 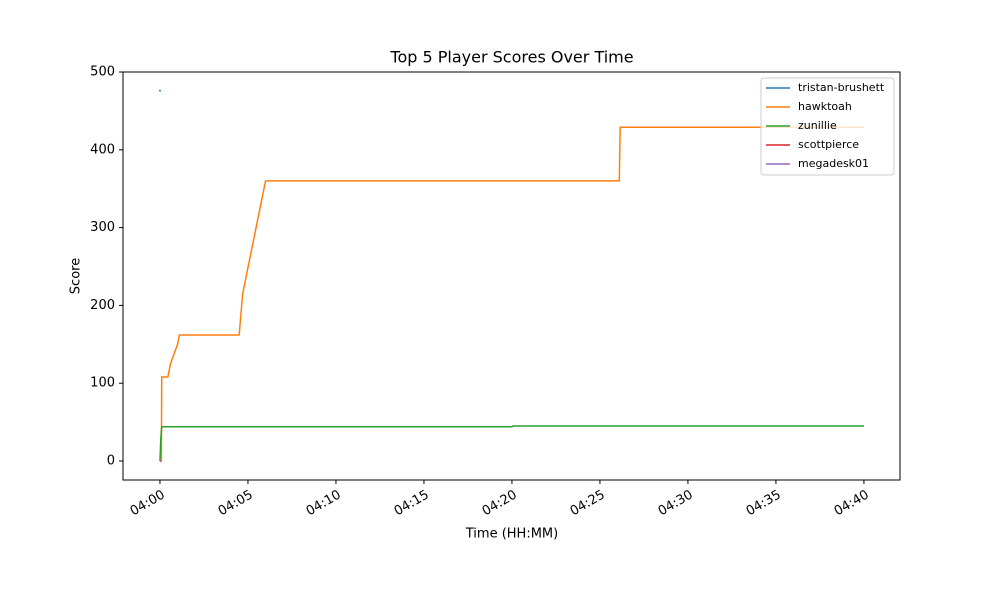 What do you see at coordinates (102, 383) in the screenshot?
I see `y-tick-label: 100` at bounding box center [102, 383].